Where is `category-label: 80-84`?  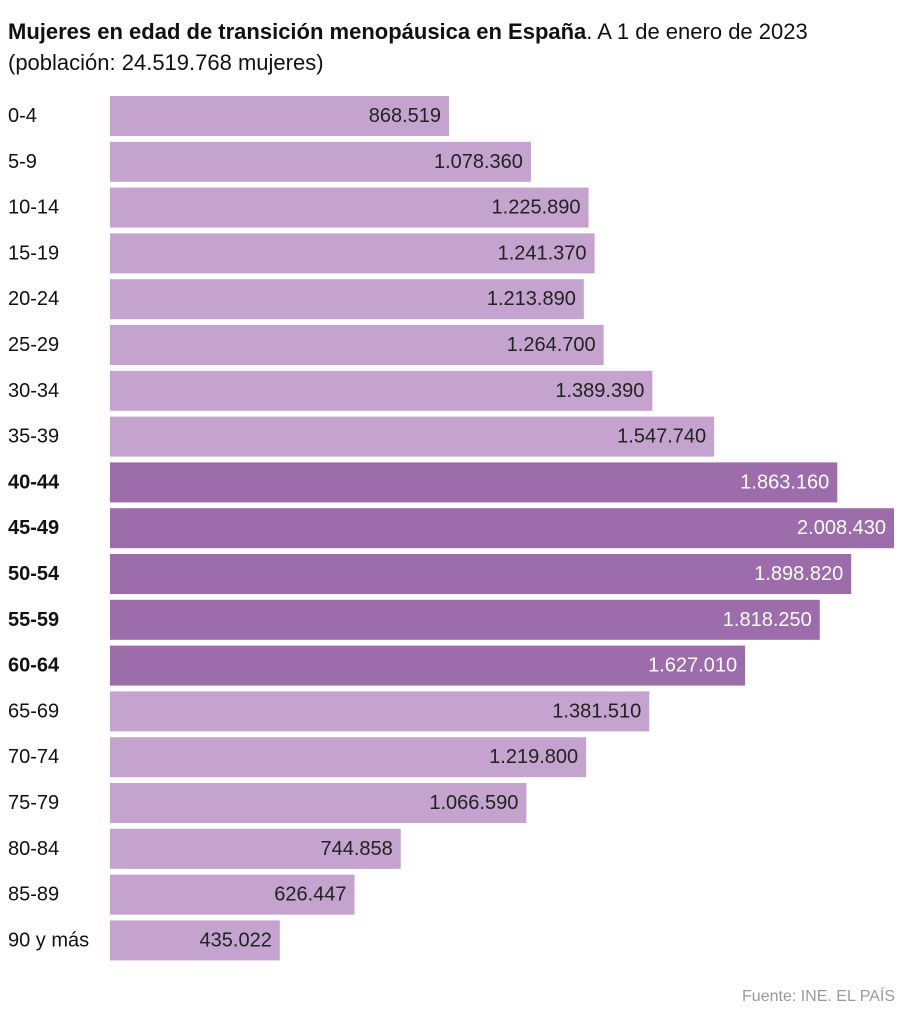 category-label: 80-84 is located at coordinates (33, 849).